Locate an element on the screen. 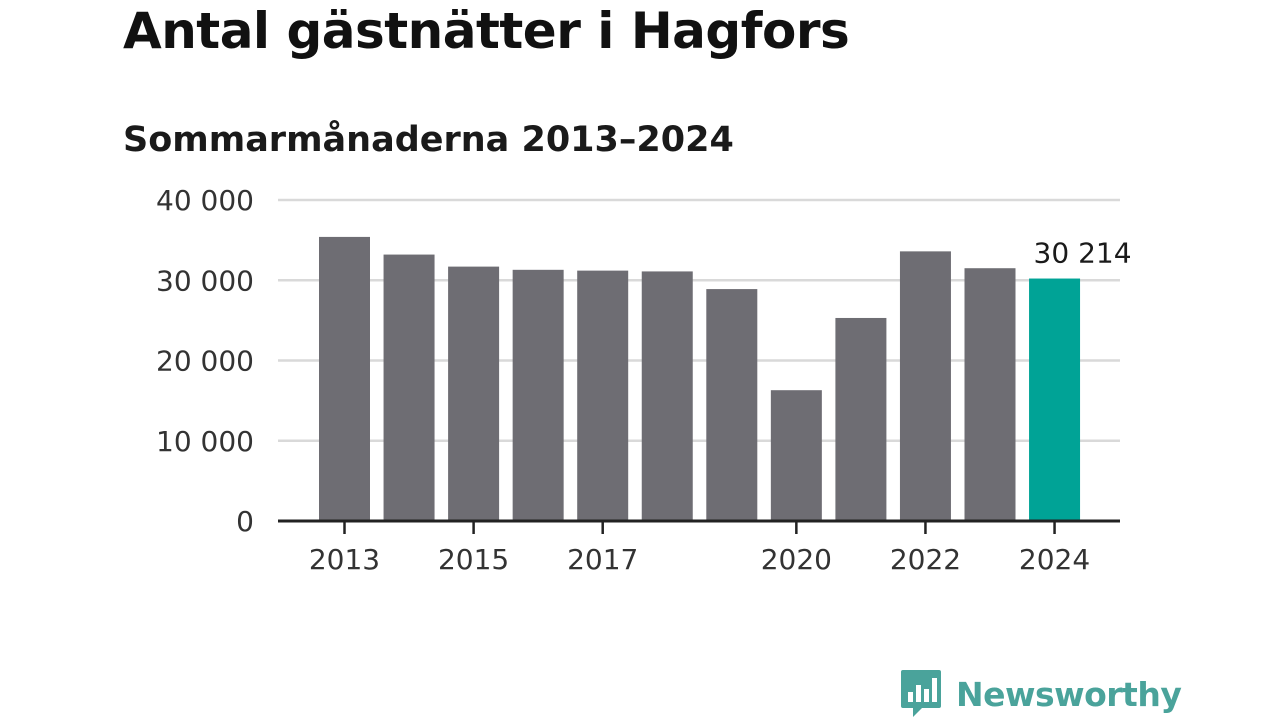 This screenshot has height=720, width=1280. bar-2015 is located at coordinates (474, 393).